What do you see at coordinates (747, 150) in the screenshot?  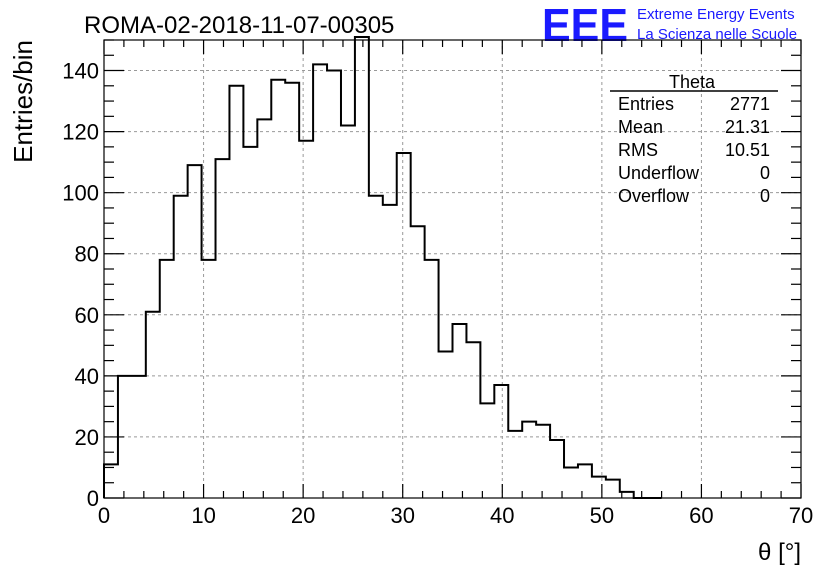 I see `stats-row-value: 10.51` at bounding box center [747, 150].